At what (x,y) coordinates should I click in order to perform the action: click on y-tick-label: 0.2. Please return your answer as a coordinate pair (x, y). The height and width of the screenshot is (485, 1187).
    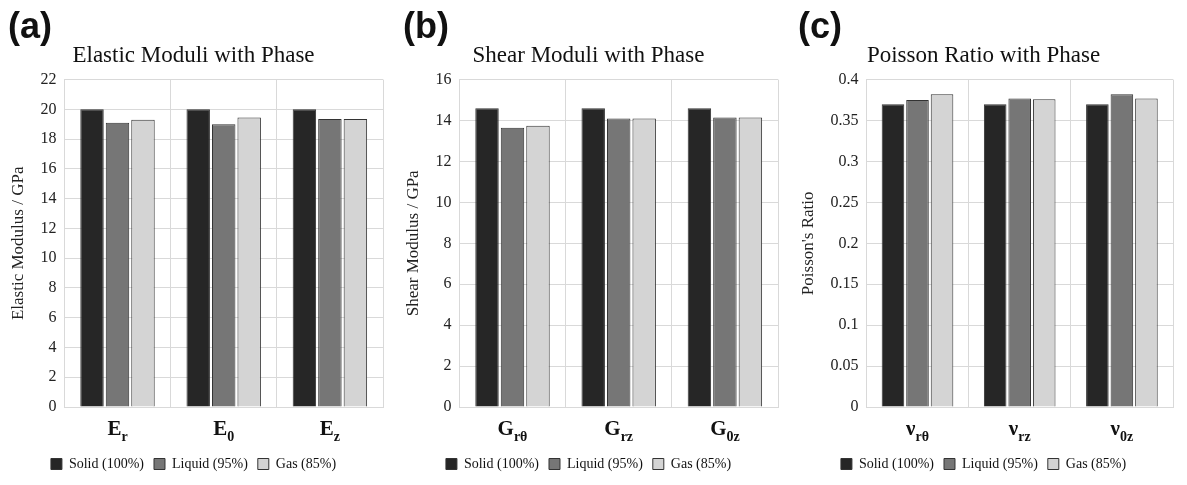
    Looking at the image, I should click on (848, 242).